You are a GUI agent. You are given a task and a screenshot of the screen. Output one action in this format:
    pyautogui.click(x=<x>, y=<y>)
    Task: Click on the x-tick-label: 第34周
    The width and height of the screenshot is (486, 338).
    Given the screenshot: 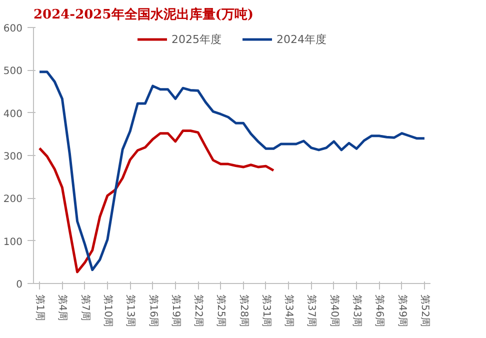 What is the action you would take?
    pyautogui.click(x=289, y=311)
    